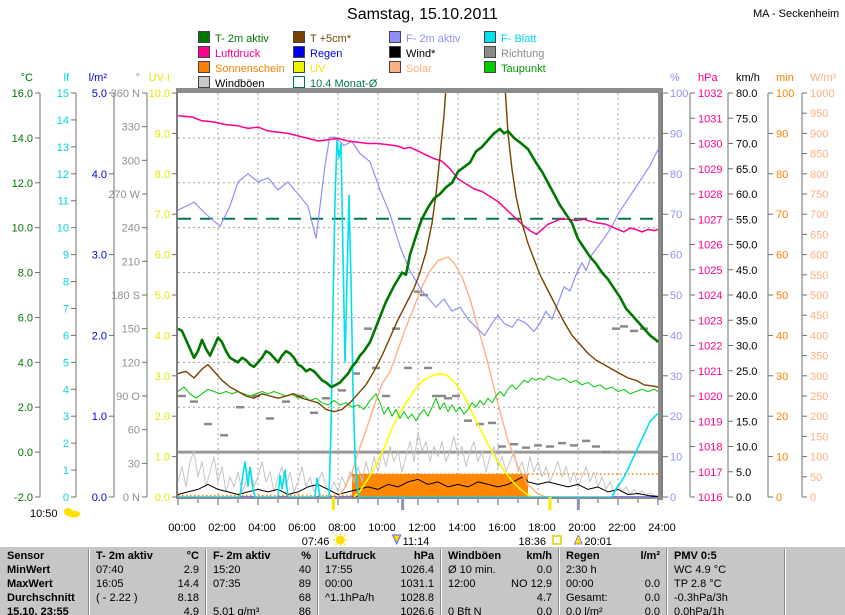 The height and width of the screenshot is (615, 845). Describe the element at coordinates (424, 38) in the screenshot. I see `legend-item-f-2m-aktiv: F- 2m aktiv` at that location.